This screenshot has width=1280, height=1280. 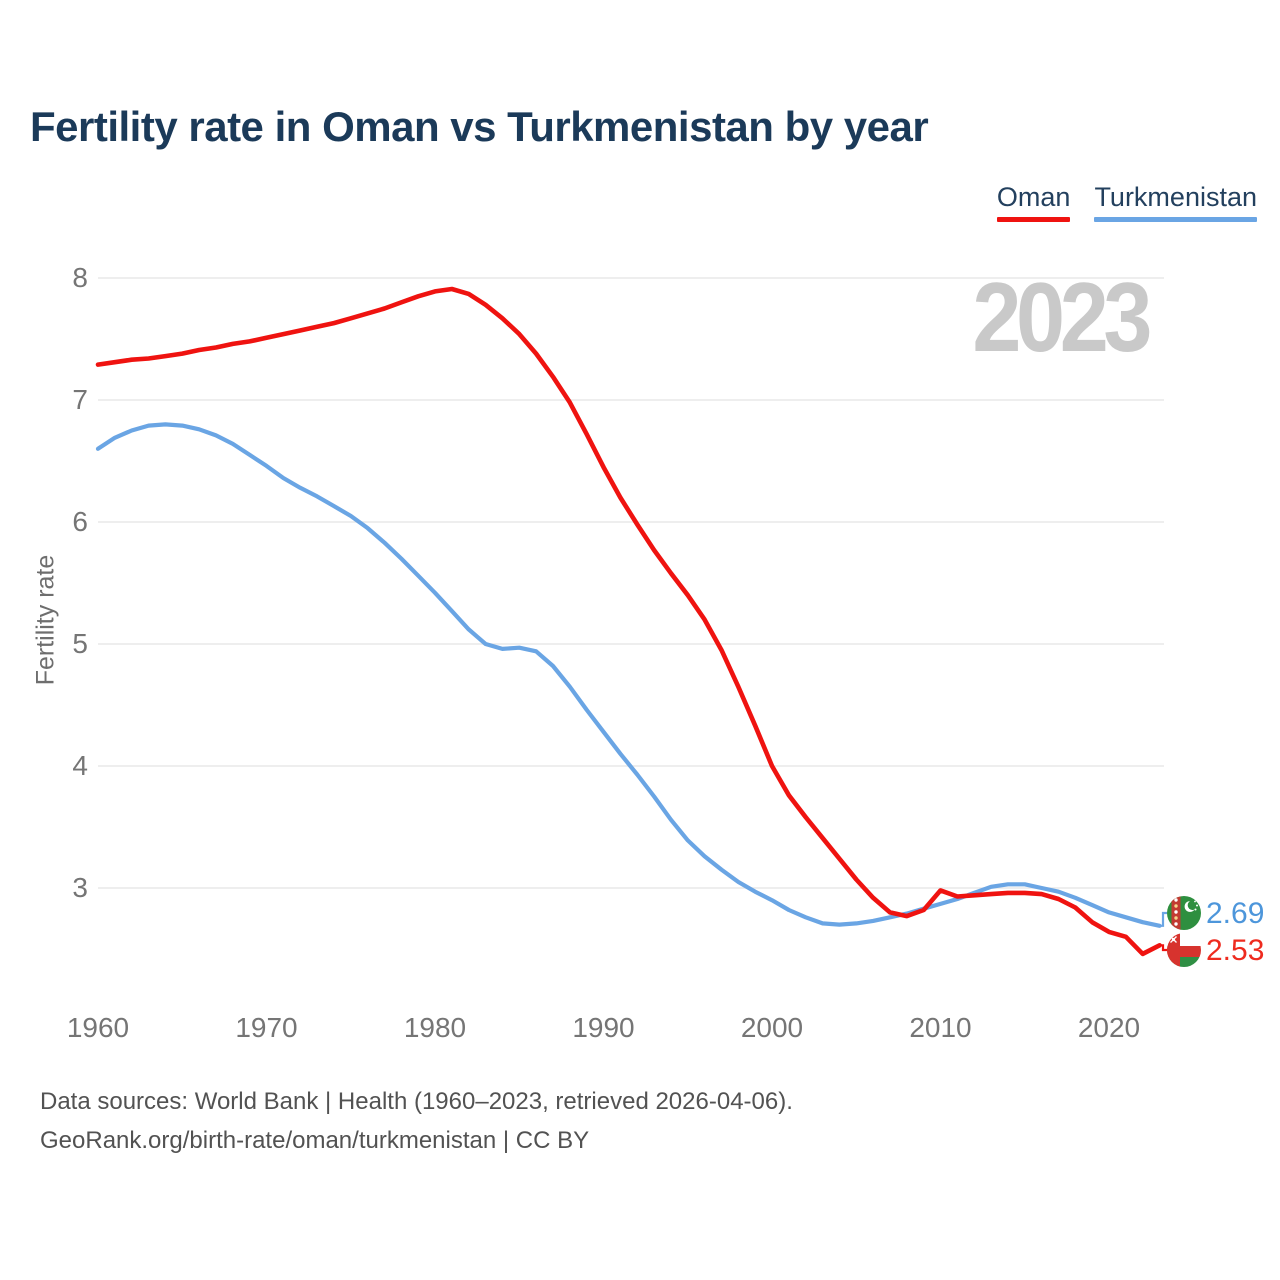 I want to click on oman-flag-icon, so click(x=1184, y=950).